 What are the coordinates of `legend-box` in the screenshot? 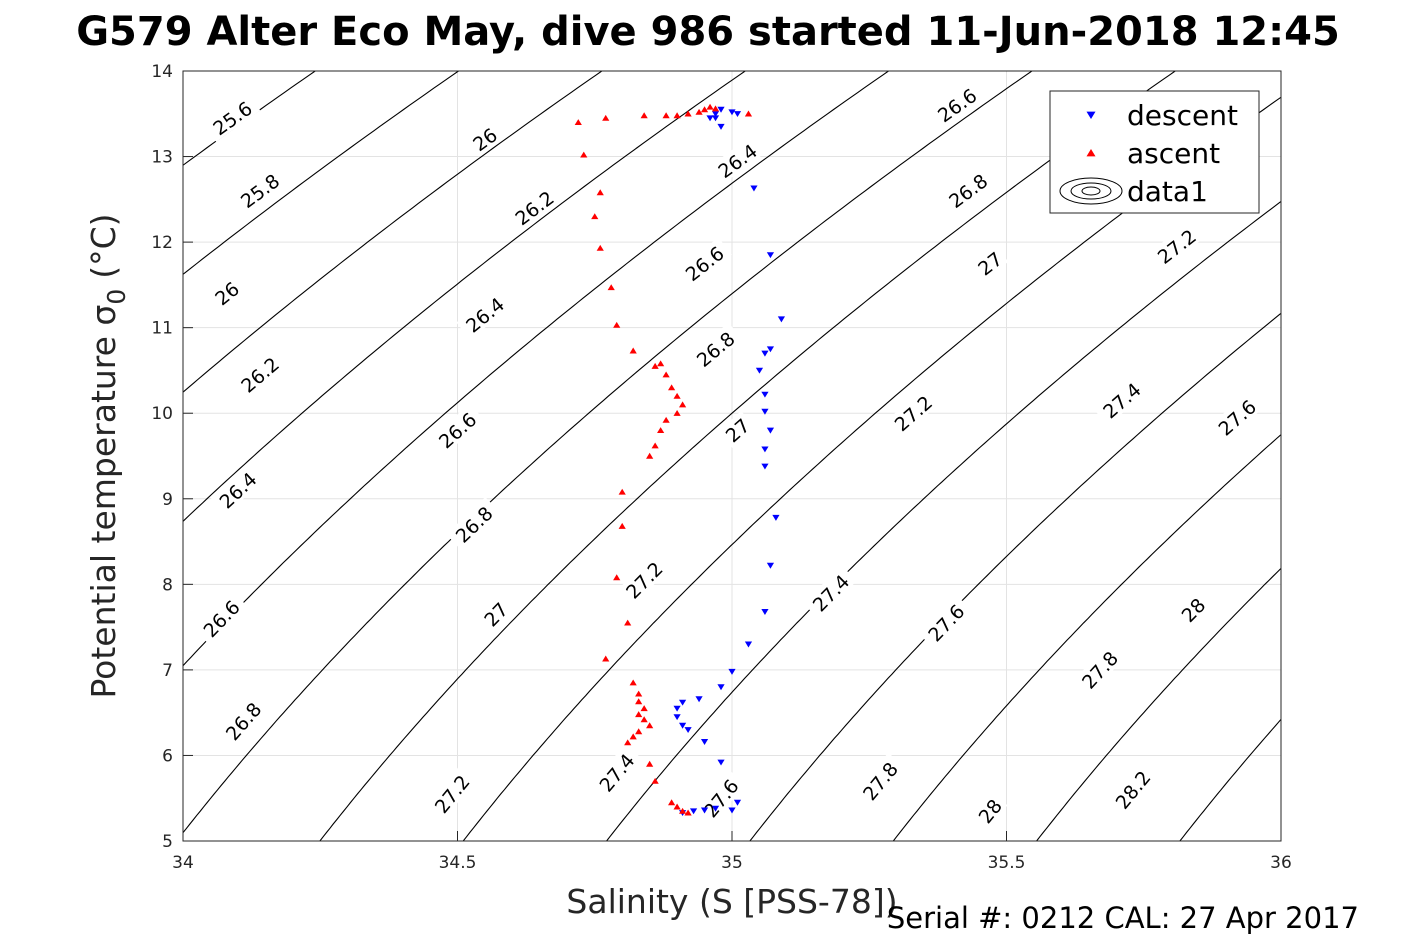 It's located at (1154, 152).